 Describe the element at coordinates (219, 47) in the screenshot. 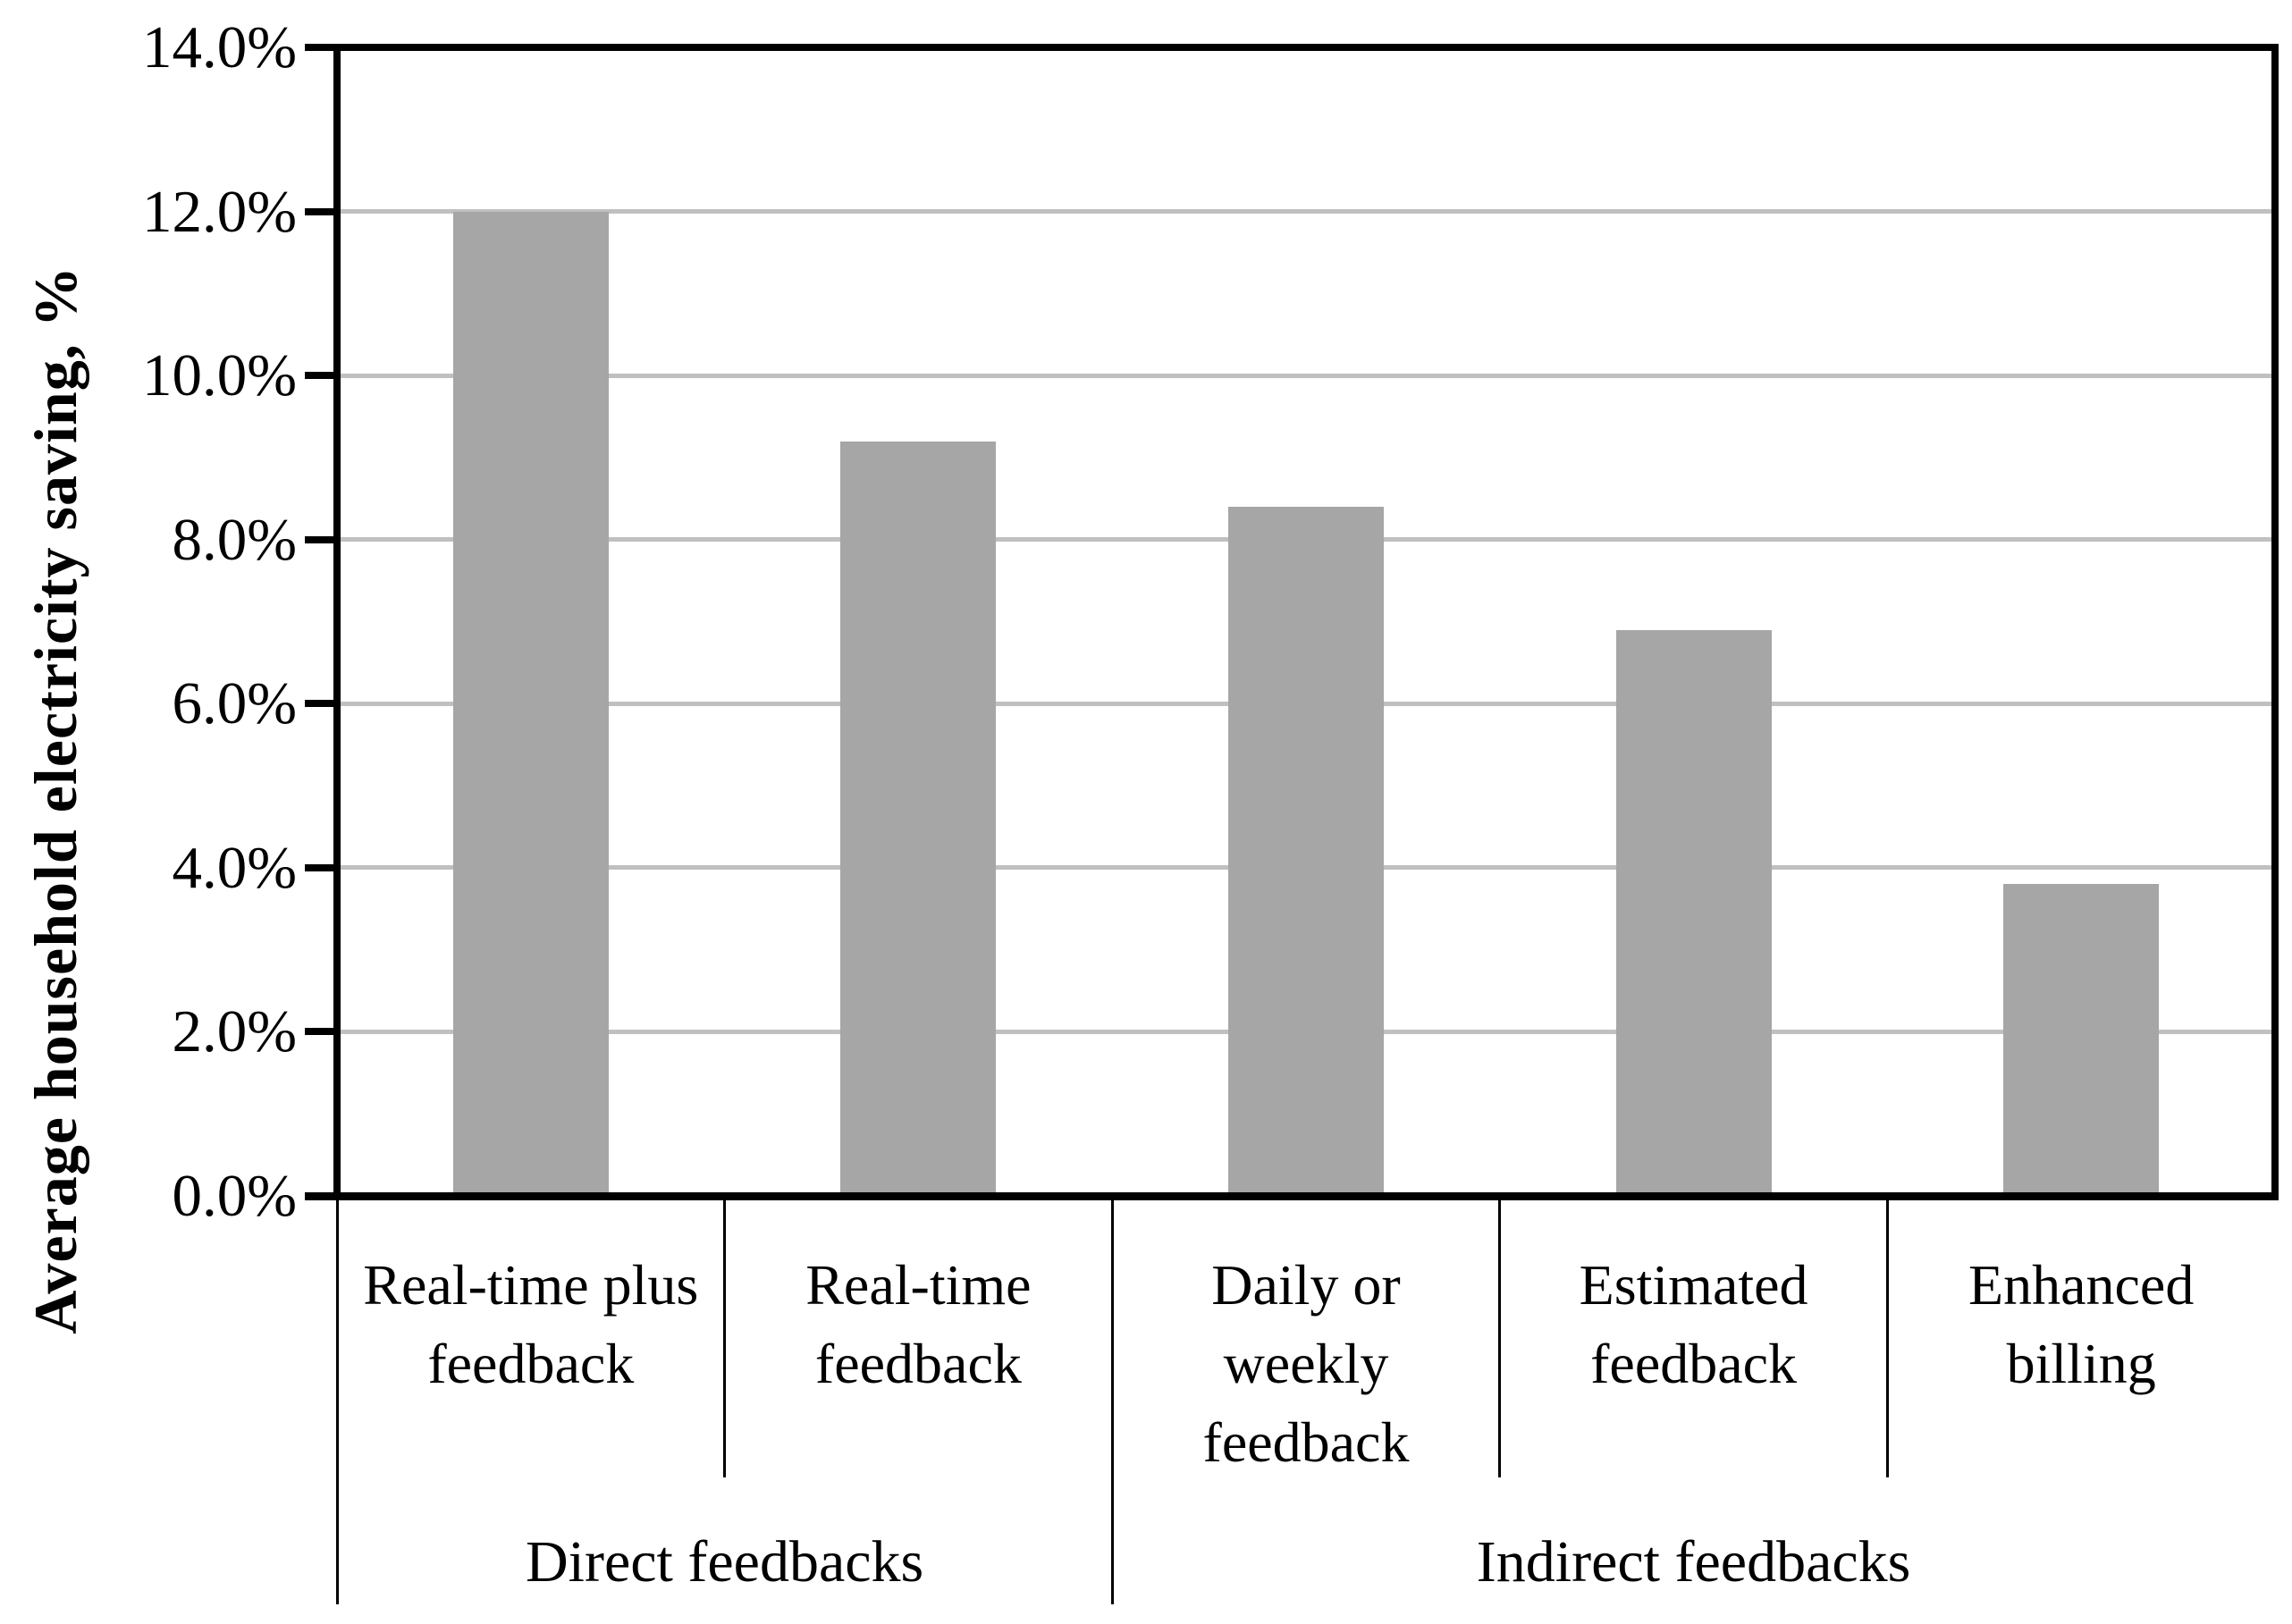

I see `y-tick-label: 14.0%` at that location.